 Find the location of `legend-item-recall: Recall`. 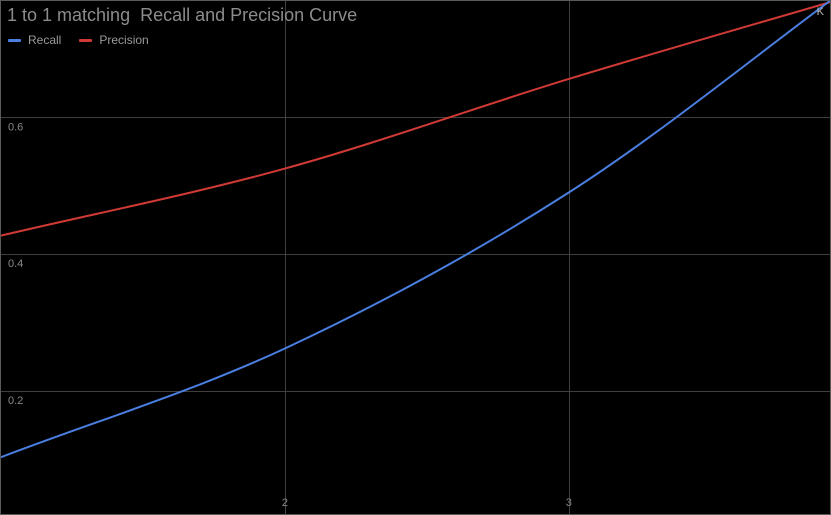

legend-item-recall: Recall is located at coordinates (34, 40).